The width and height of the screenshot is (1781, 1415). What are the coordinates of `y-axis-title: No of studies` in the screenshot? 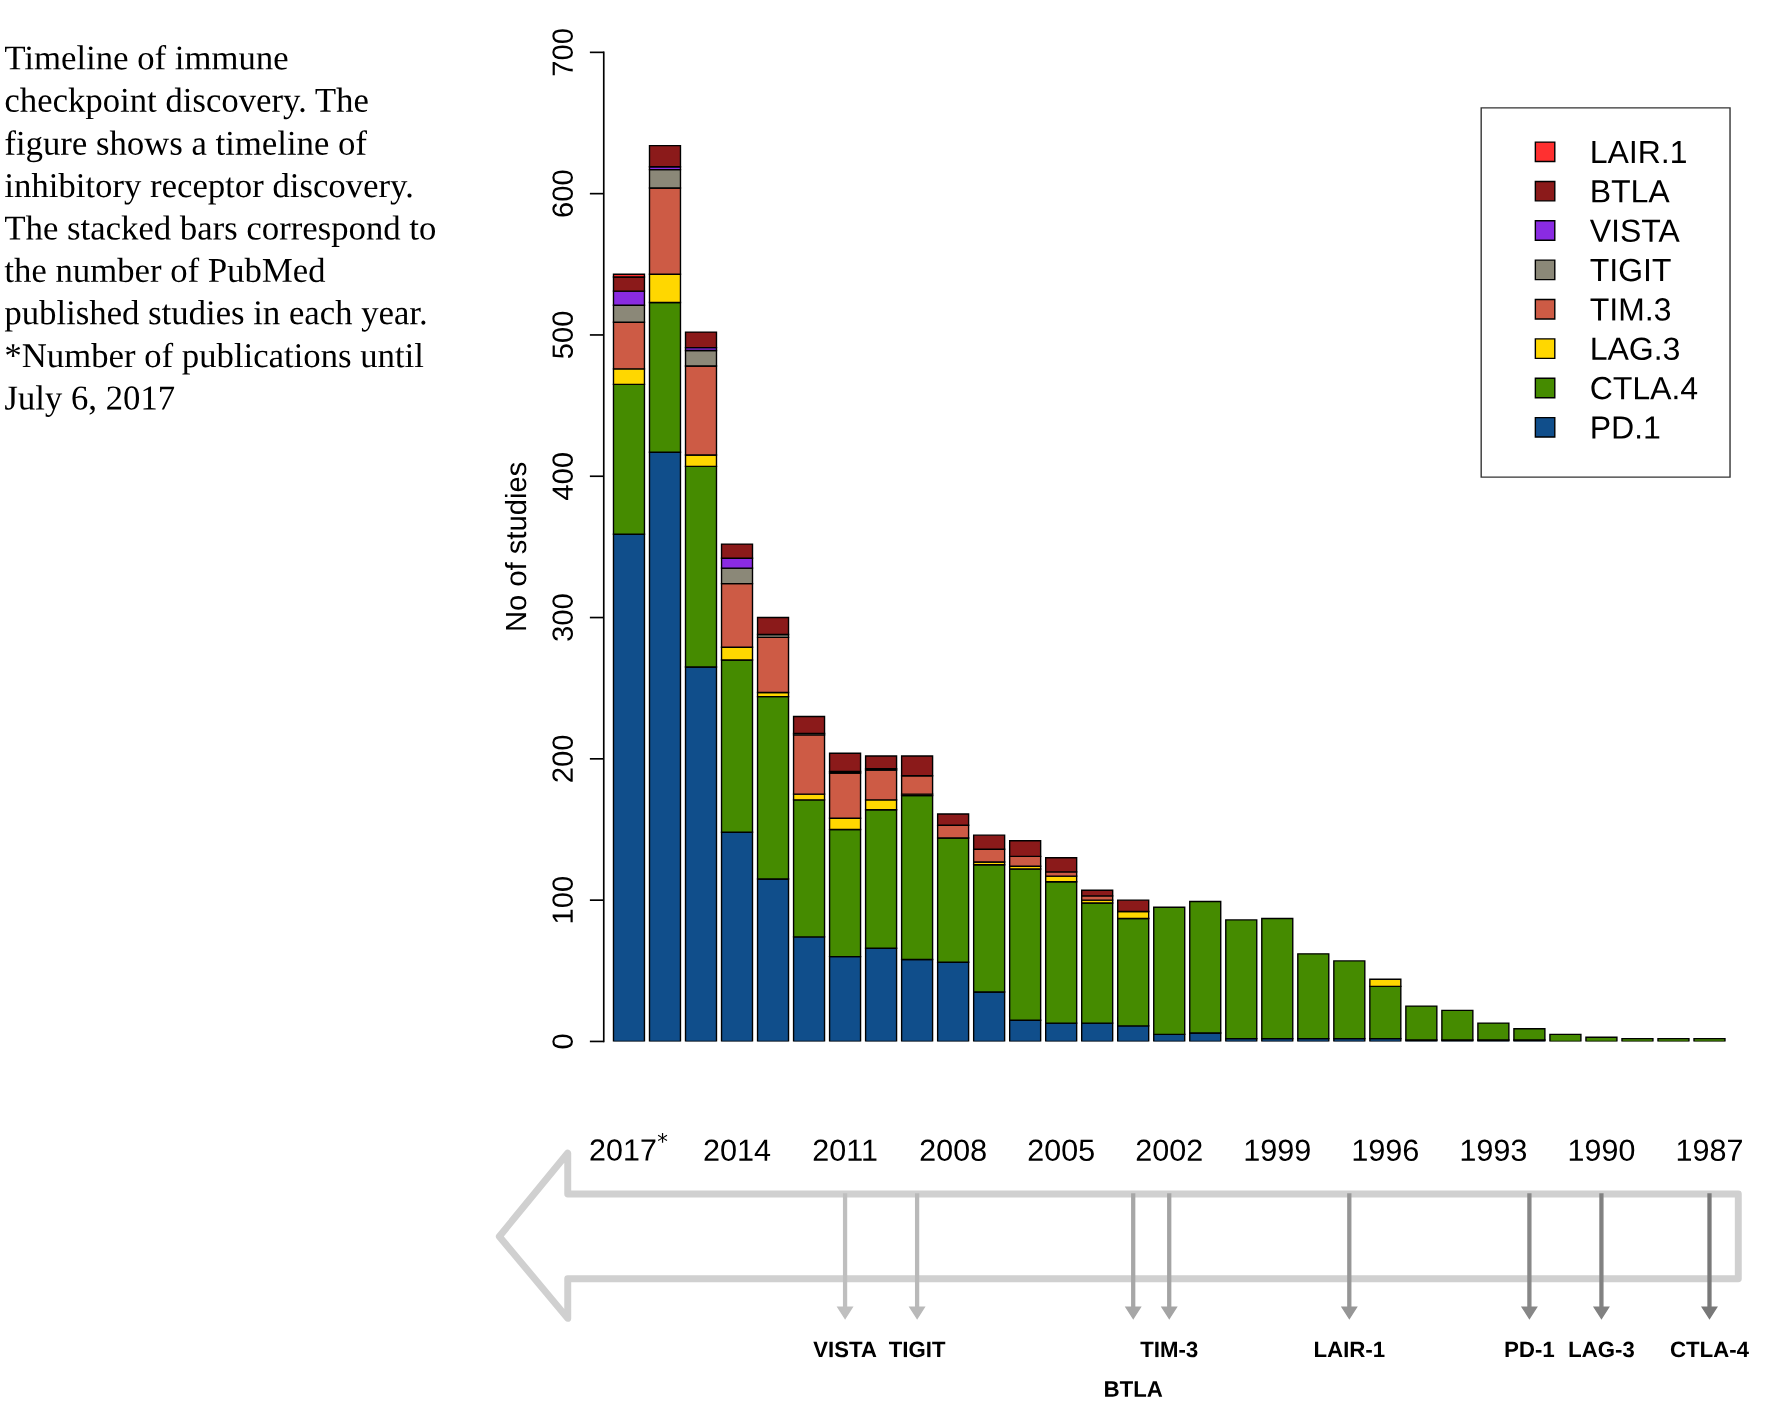 It's located at (515, 546).